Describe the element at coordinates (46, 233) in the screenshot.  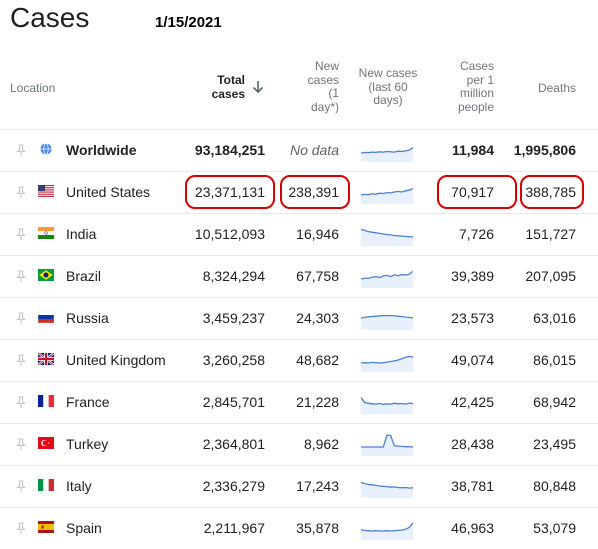
I see `india-flag-icon` at that location.